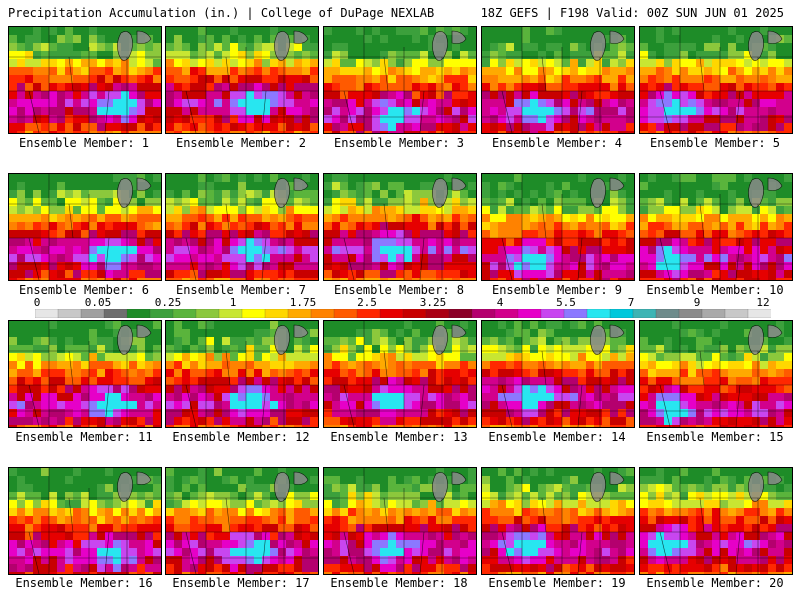 This screenshot has height=600, width=800. I want to click on precip-colorbar, so click(403, 313).